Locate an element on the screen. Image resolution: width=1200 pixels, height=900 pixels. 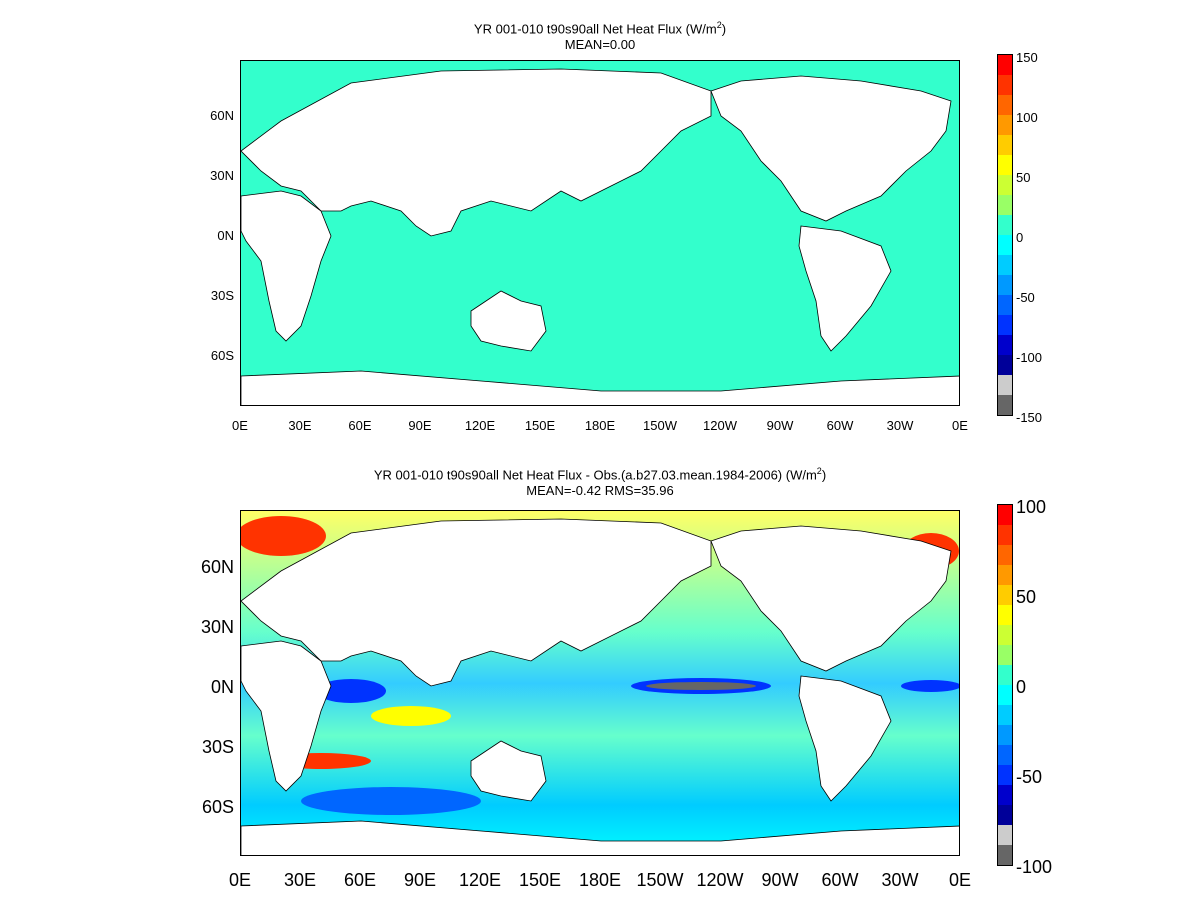
panel2-colorbar is located at coordinates (1005, 685).